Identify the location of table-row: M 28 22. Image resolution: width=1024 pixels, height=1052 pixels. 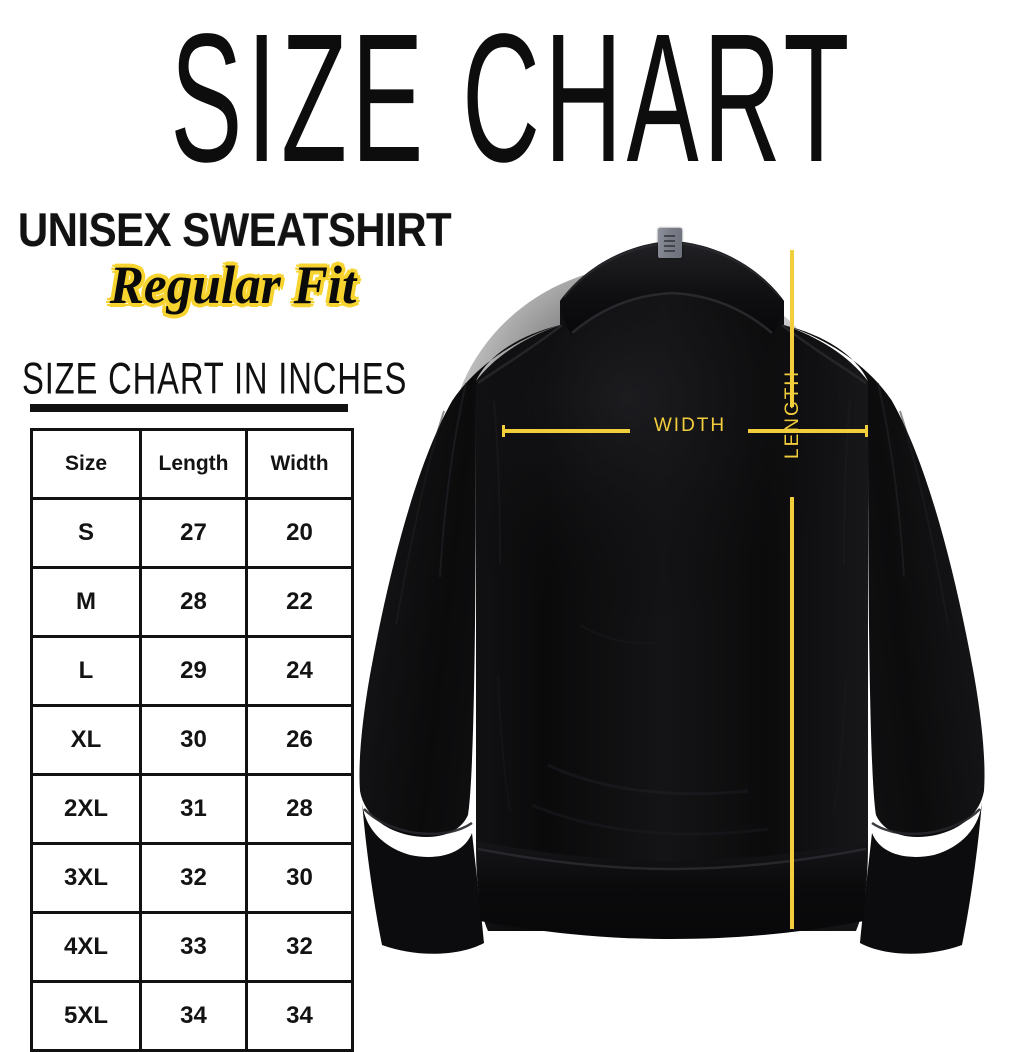
(192, 602).